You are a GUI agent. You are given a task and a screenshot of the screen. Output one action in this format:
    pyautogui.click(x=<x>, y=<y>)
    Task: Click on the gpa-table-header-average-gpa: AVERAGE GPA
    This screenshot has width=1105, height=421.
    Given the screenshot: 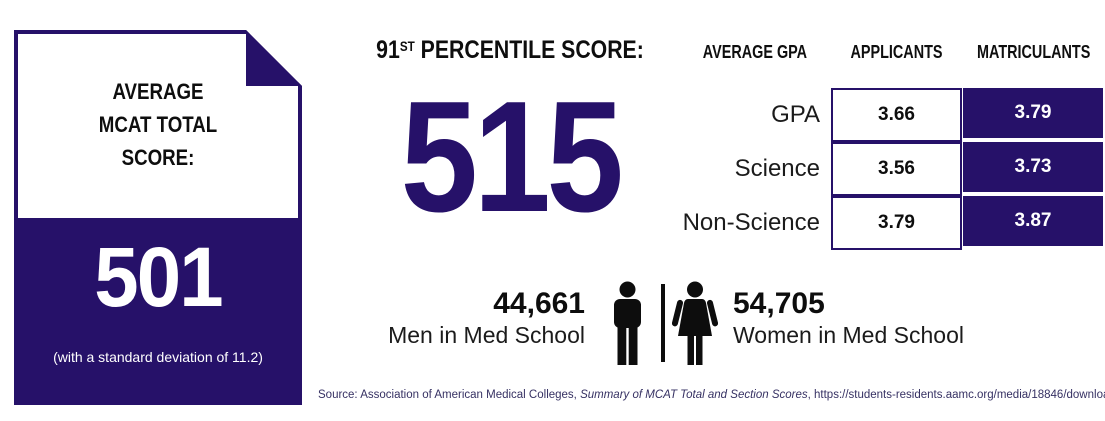 What is the action you would take?
    pyautogui.click(x=755, y=52)
    